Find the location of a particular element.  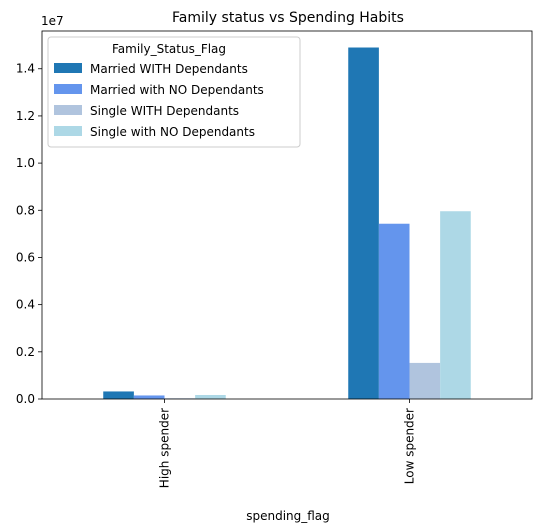

legend-entry: Single with NO Dependants is located at coordinates (172, 132).